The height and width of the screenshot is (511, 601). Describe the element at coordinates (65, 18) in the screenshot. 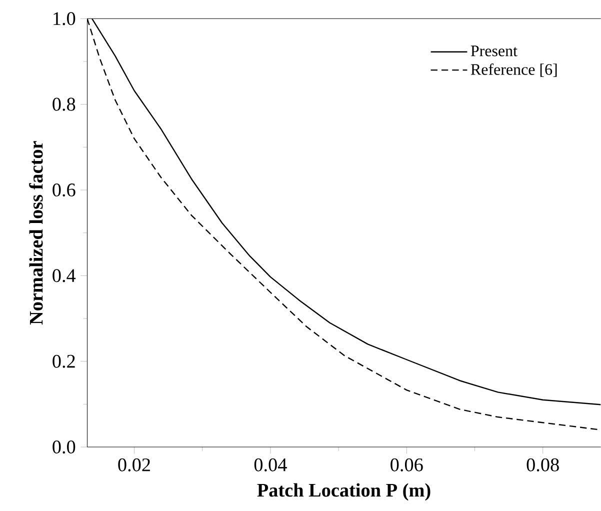

I see `y-tick-label: 1.0` at that location.